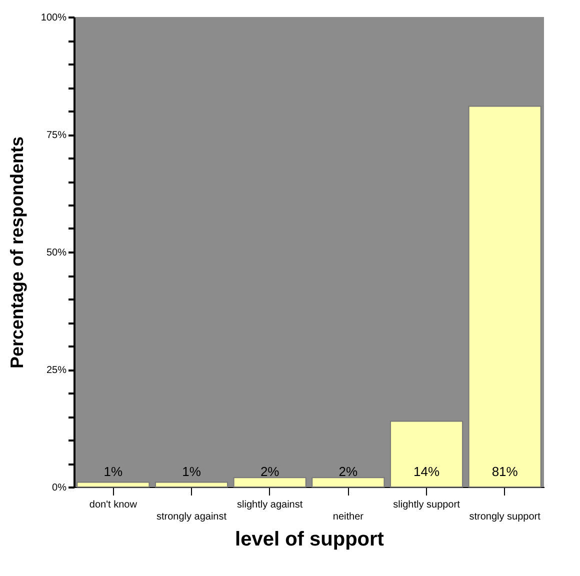  What do you see at coordinates (309, 539) in the screenshot?
I see `x-axis-title: level of support` at bounding box center [309, 539].